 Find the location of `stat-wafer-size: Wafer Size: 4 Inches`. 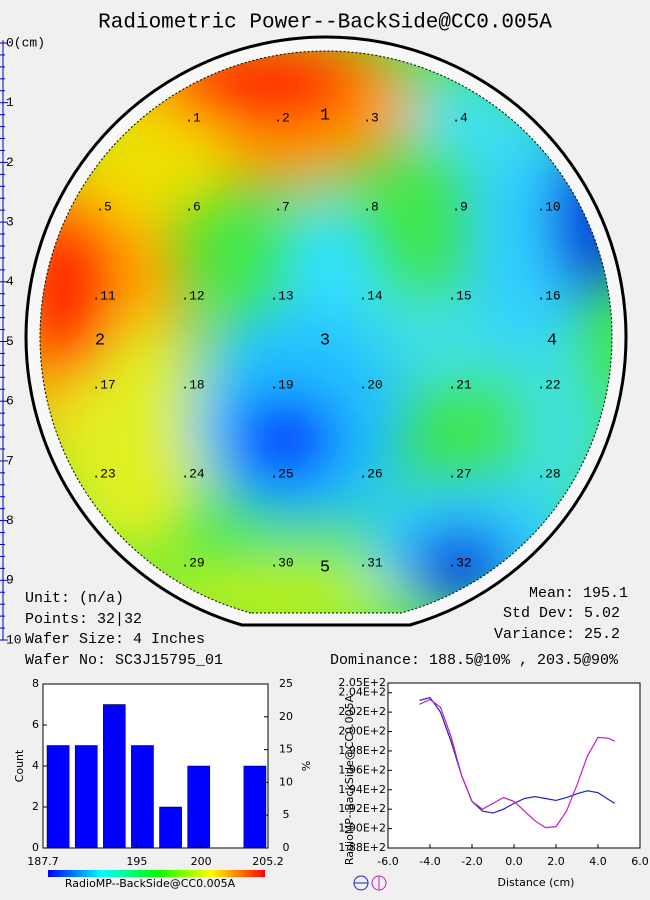

stat-wafer-size: Wafer Size: 4 Inches is located at coordinates (115, 639).